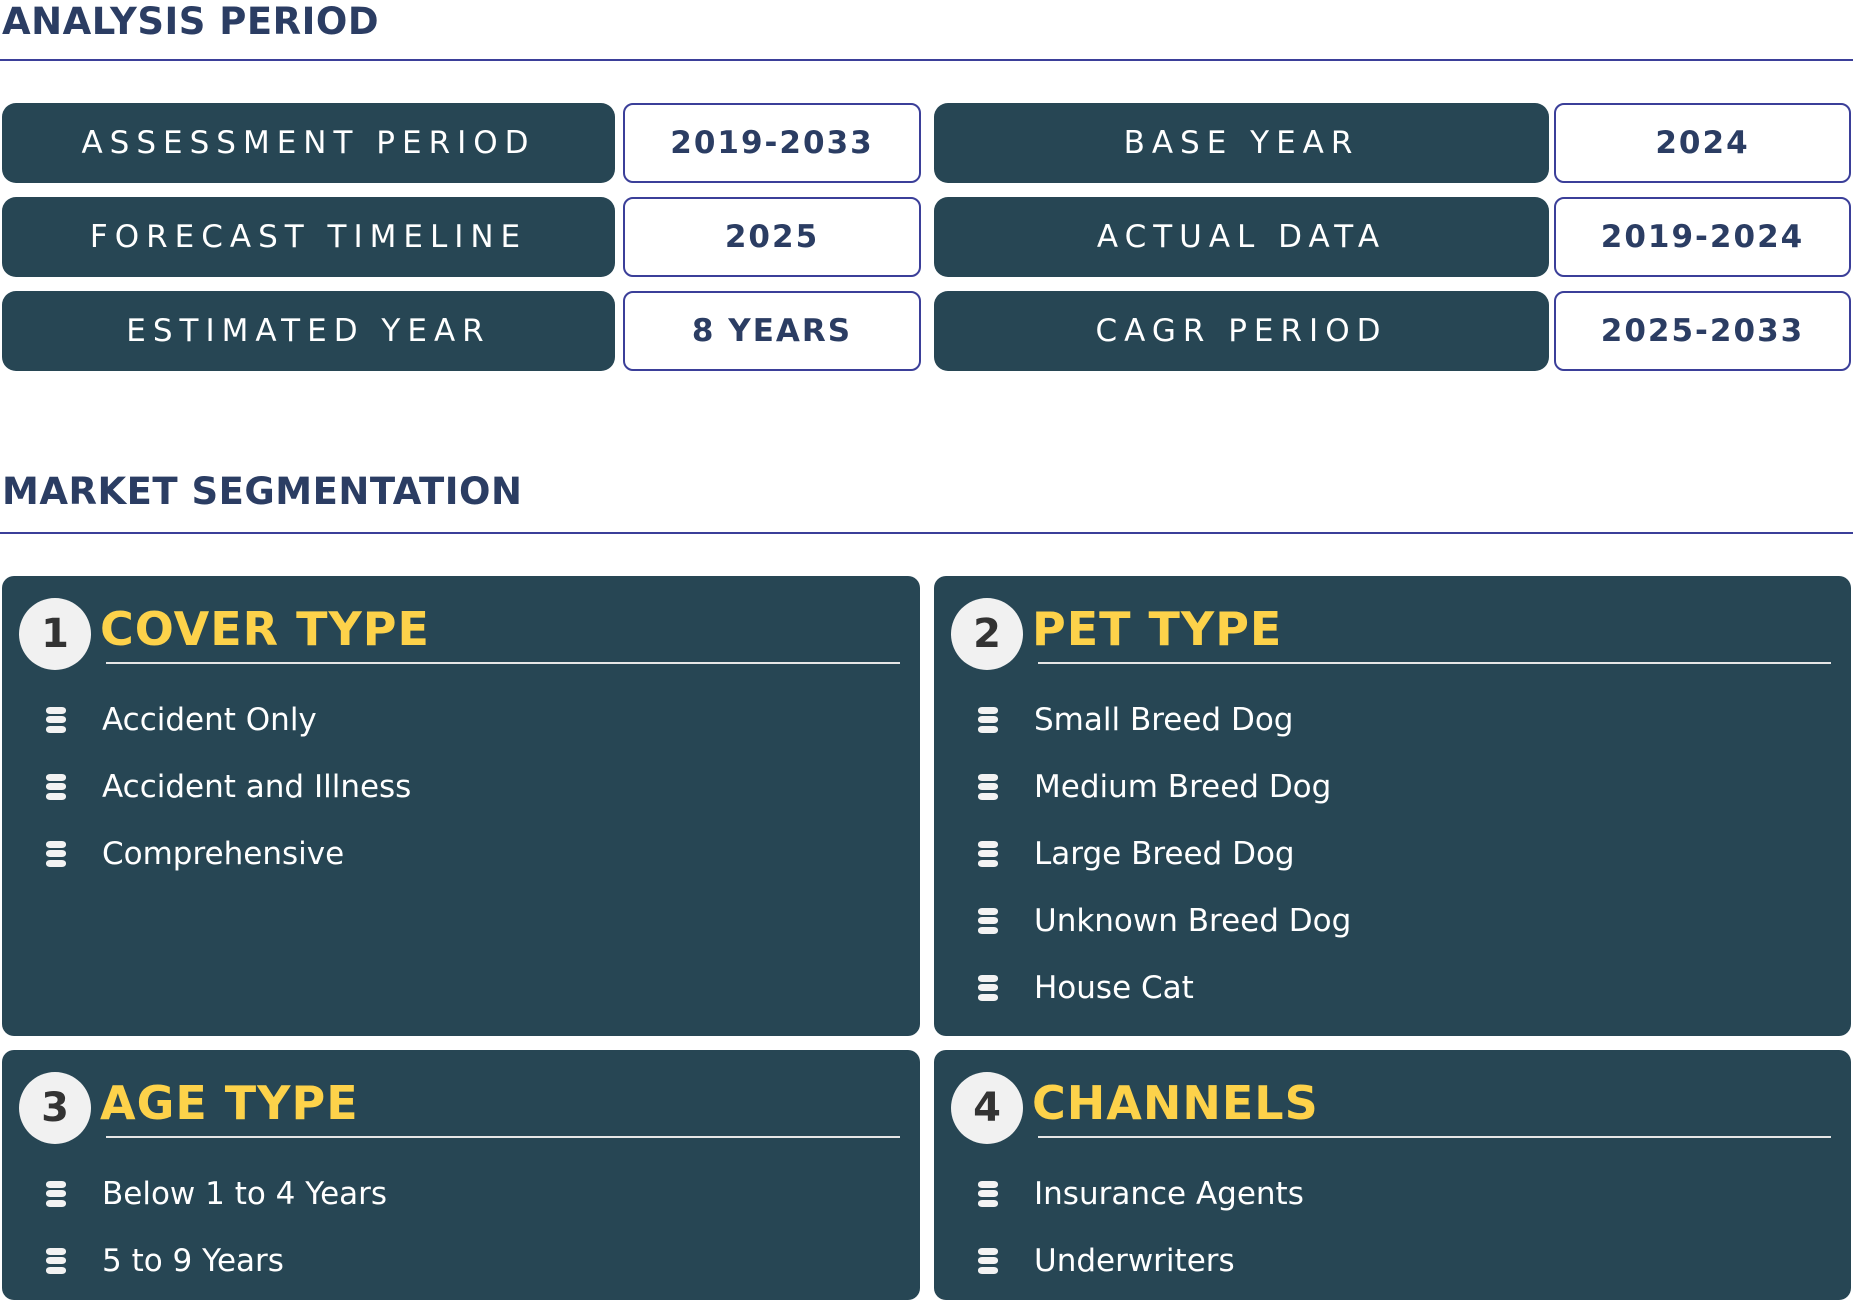 The width and height of the screenshot is (1853, 1300). I want to click on segment-panel: 4 CHANNELS Insurance Agents Underwriters, so click(1392, 1175).